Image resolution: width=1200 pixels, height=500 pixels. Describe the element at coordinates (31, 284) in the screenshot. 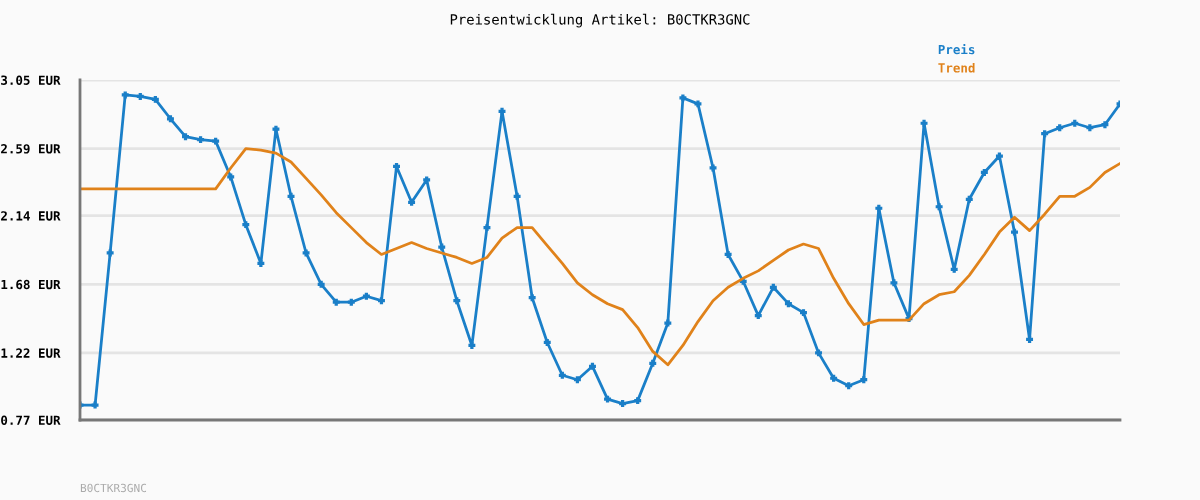

I see `y-tick-label: 1.68 EUR` at that location.